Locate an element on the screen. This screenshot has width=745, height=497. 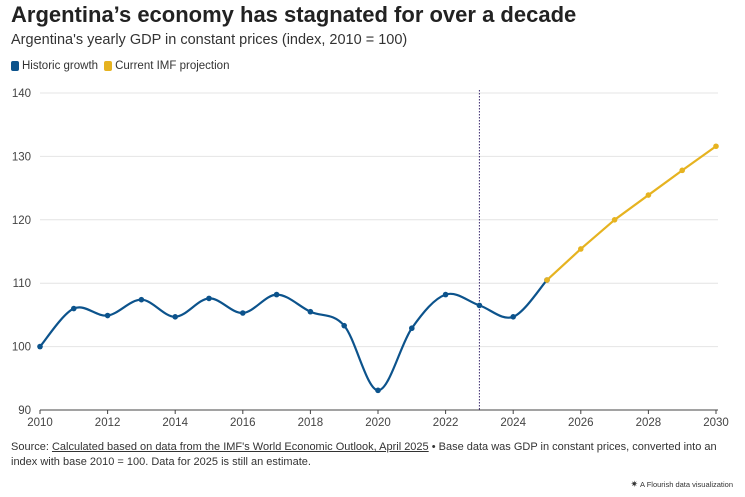
x-tick-label: 2022 is located at coordinates (446, 423).